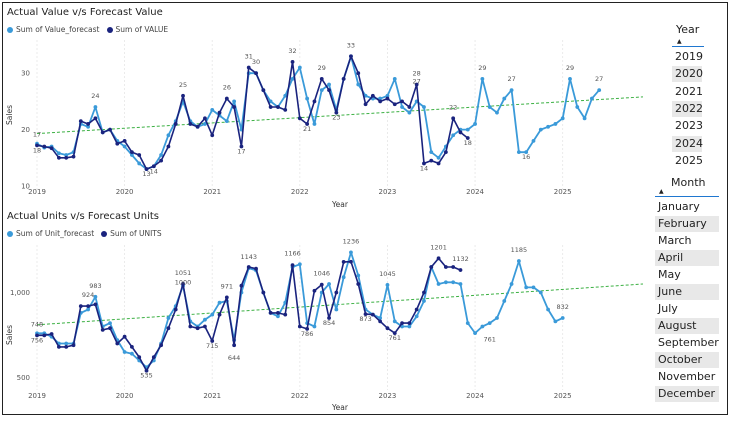 The height and width of the screenshot is (421, 733). I want to click on data-label: 1166, so click(292, 253).